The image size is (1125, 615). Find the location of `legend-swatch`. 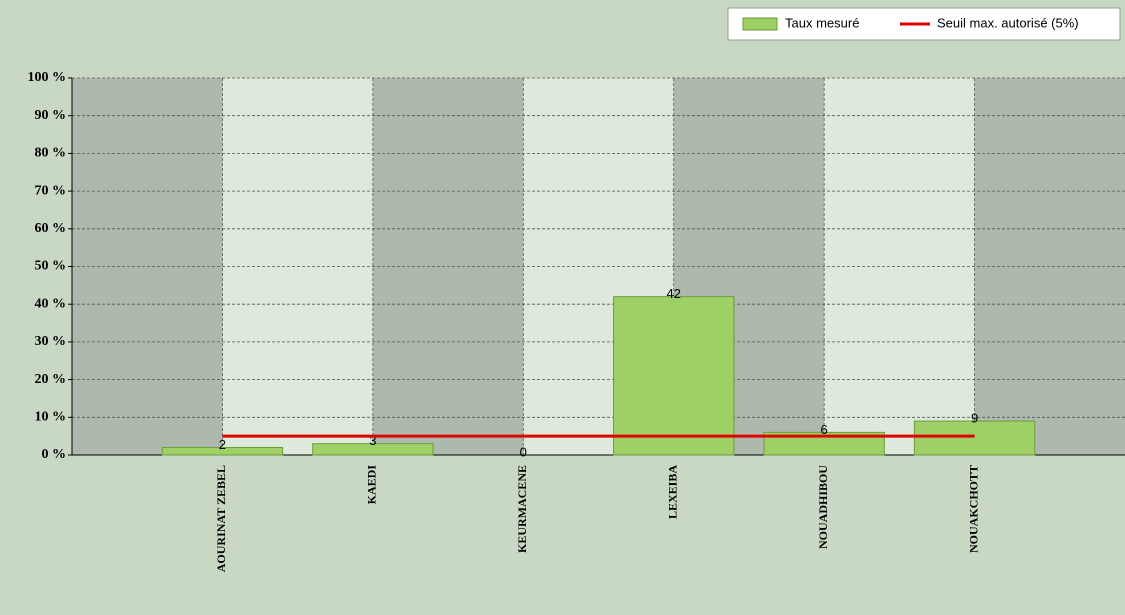

legend-swatch is located at coordinates (760, 24).